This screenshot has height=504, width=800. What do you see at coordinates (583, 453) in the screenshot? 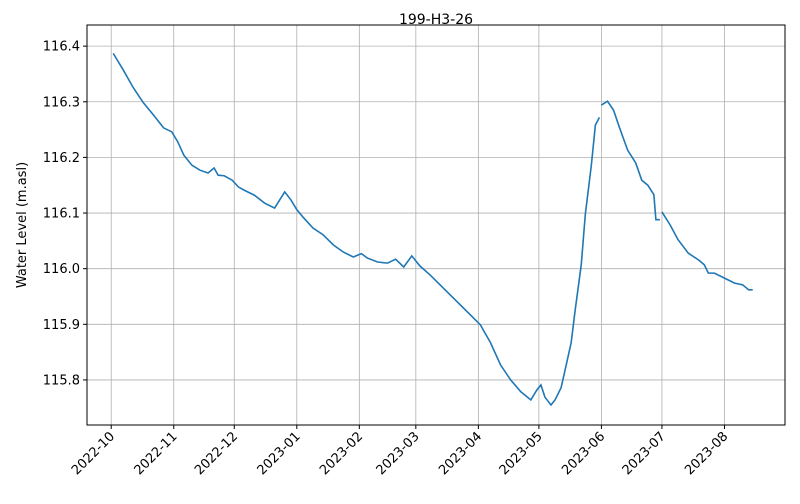
I see `x-tick-label: 2023-06` at bounding box center [583, 453].